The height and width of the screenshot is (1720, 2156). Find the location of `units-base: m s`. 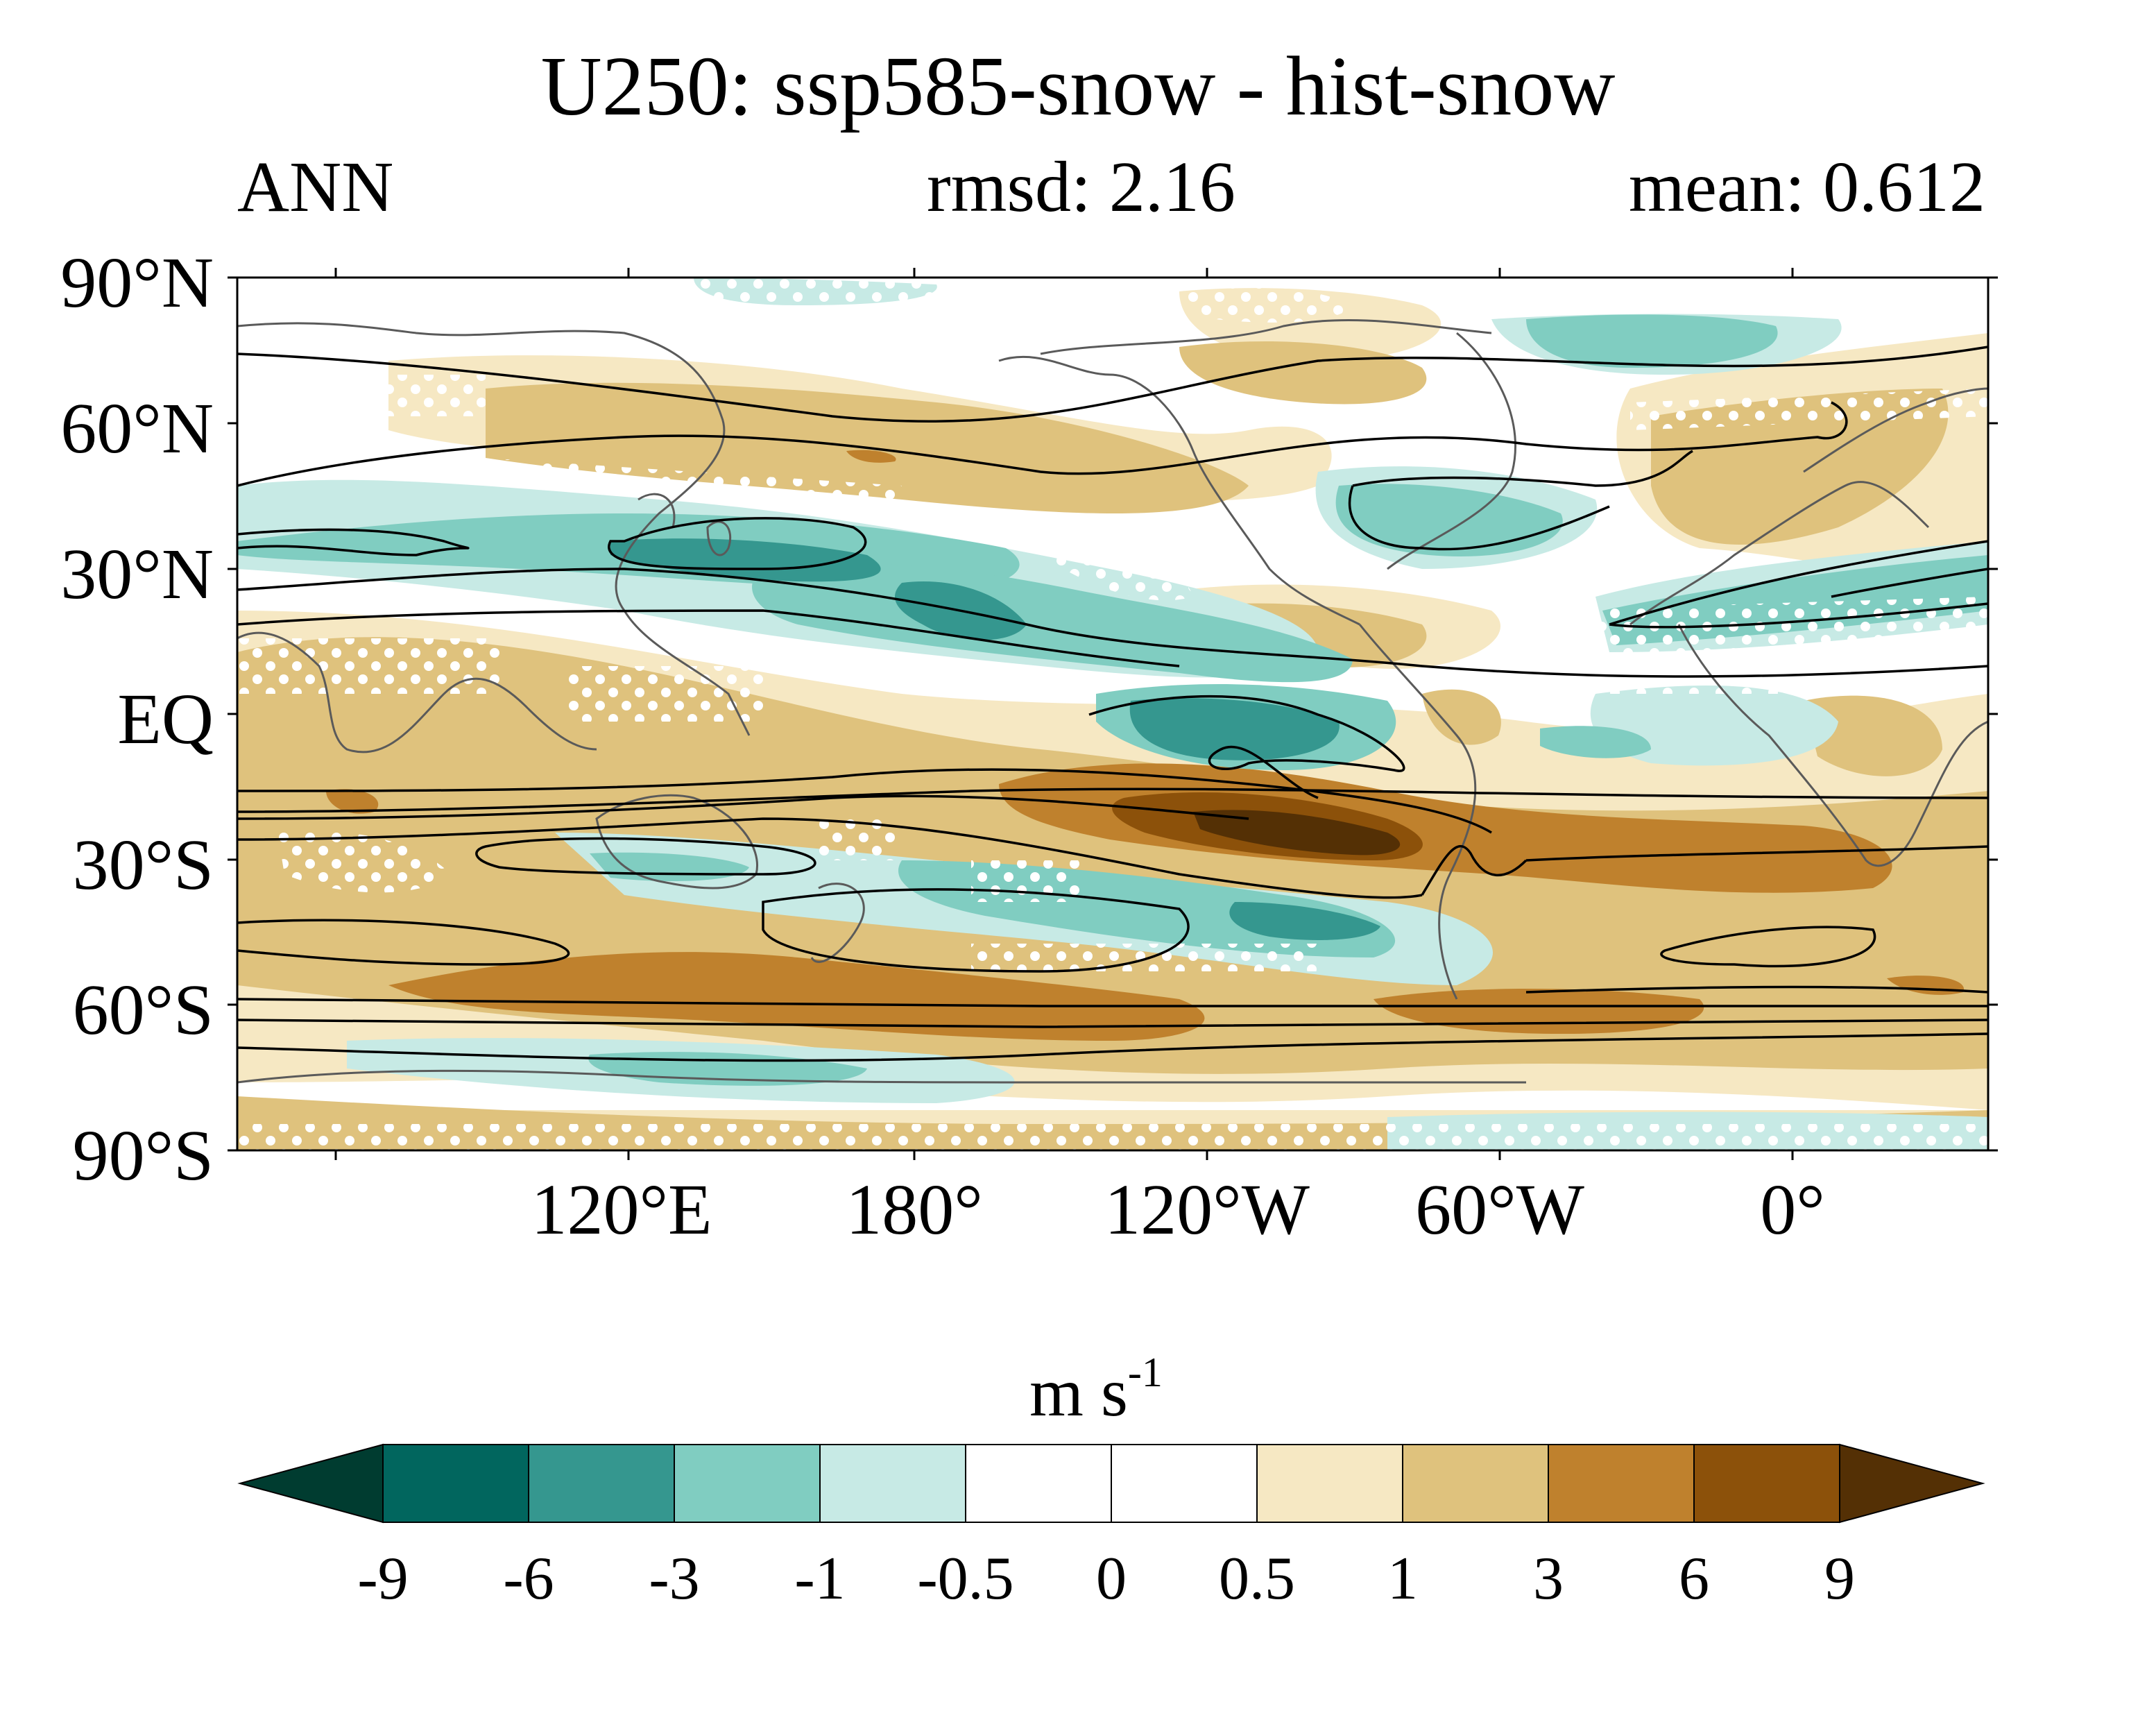

units-base: m s is located at coordinates (1078, 1392).